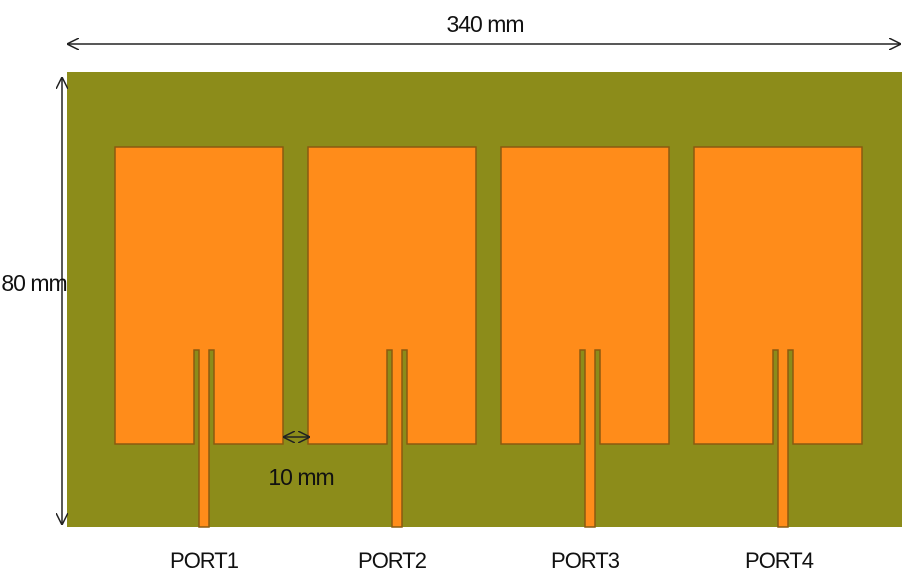  I want to click on port-label-4: PORT4, so click(779, 560).